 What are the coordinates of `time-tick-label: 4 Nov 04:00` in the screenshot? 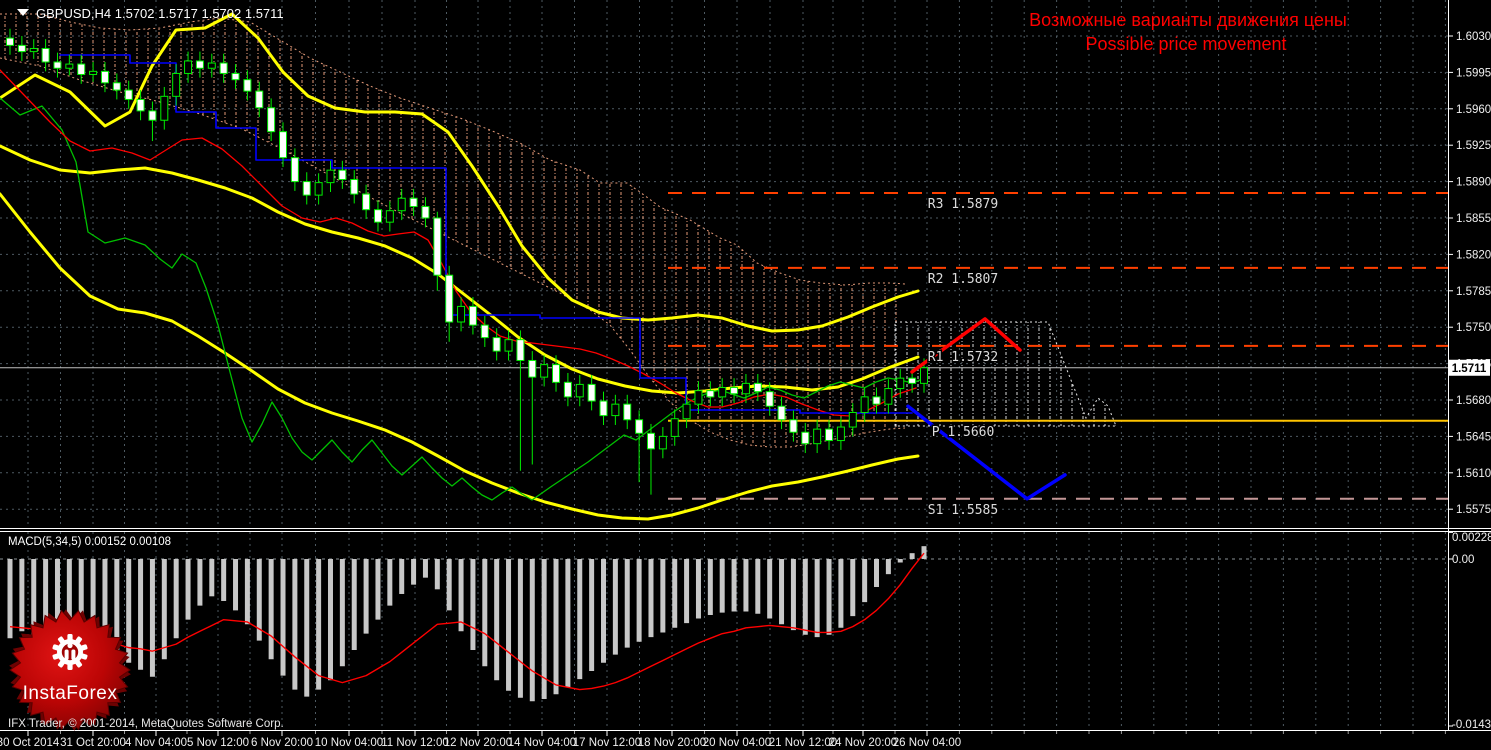 It's located at (156, 743).